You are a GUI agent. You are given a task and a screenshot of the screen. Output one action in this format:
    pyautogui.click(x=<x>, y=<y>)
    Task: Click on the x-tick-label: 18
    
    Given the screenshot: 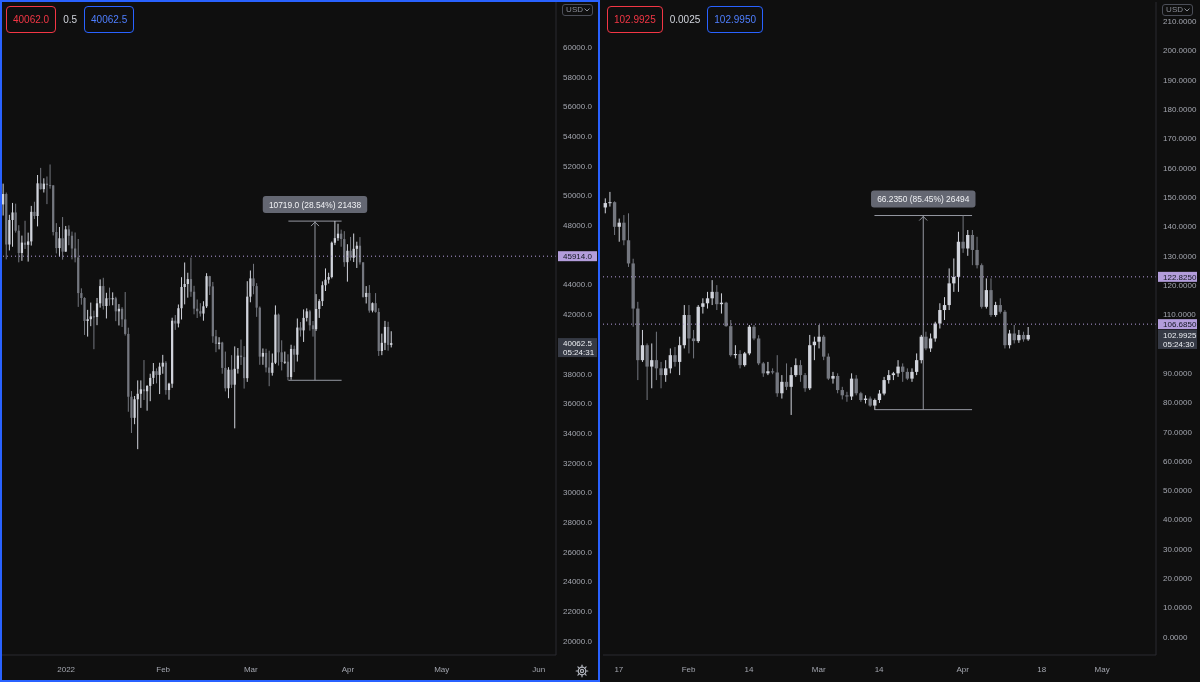 What is the action you would take?
    pyautogui.click(x=1042, y=669)
    